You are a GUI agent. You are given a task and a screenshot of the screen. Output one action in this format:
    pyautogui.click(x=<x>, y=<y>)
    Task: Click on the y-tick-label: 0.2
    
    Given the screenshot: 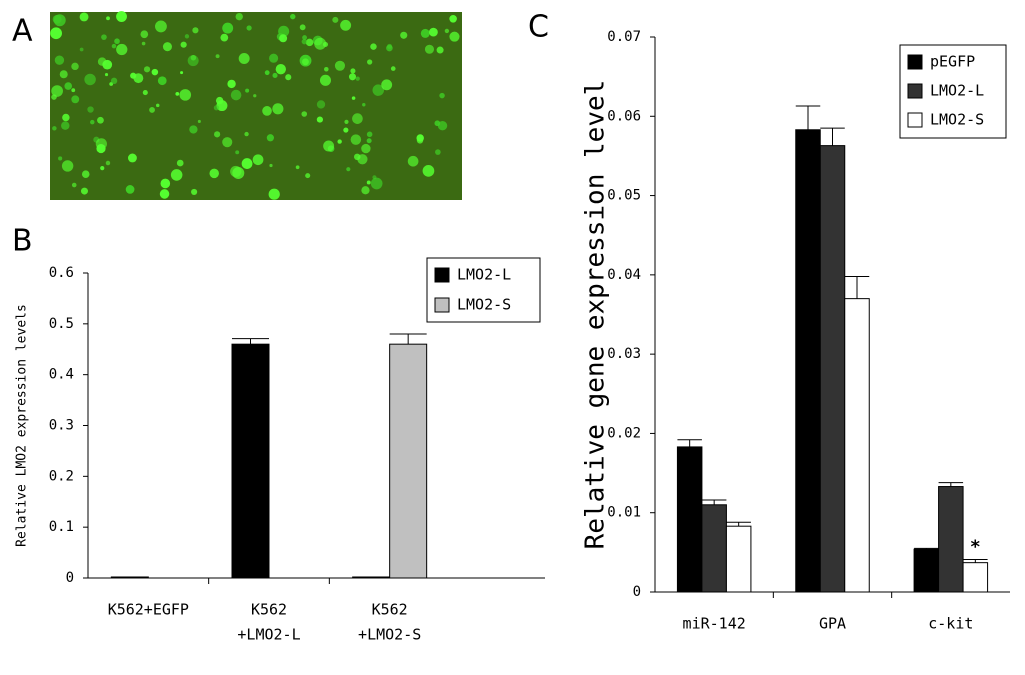 What is the action you would take?
    pyautogui.click(x=61, y=476)
    